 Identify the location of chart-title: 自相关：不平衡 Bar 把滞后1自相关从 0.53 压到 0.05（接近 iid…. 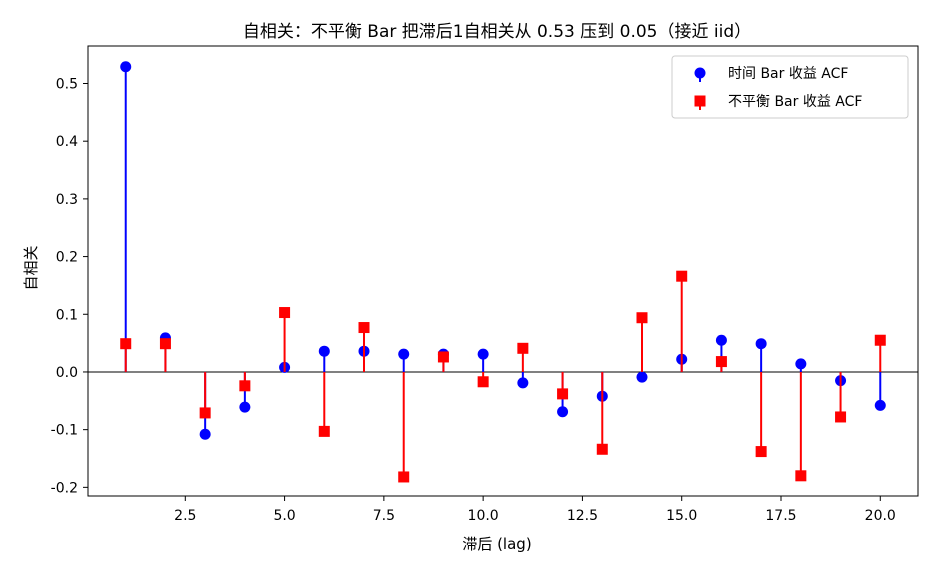
(497, 32).